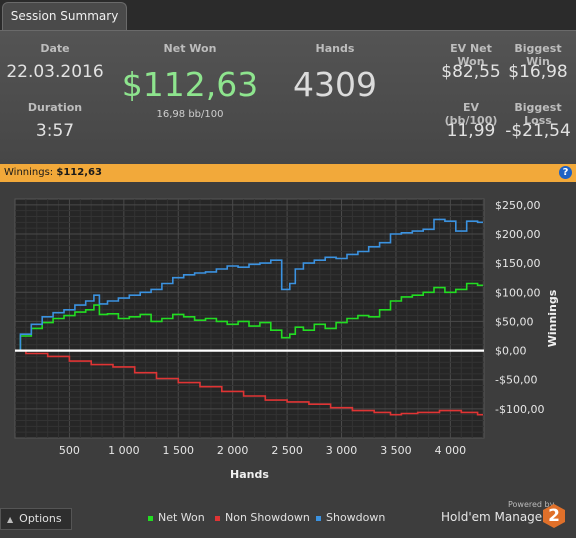 The width and height of the screenshot is (576, 538). I want to click on x-tick-label: 1 500, so click(179, 450).